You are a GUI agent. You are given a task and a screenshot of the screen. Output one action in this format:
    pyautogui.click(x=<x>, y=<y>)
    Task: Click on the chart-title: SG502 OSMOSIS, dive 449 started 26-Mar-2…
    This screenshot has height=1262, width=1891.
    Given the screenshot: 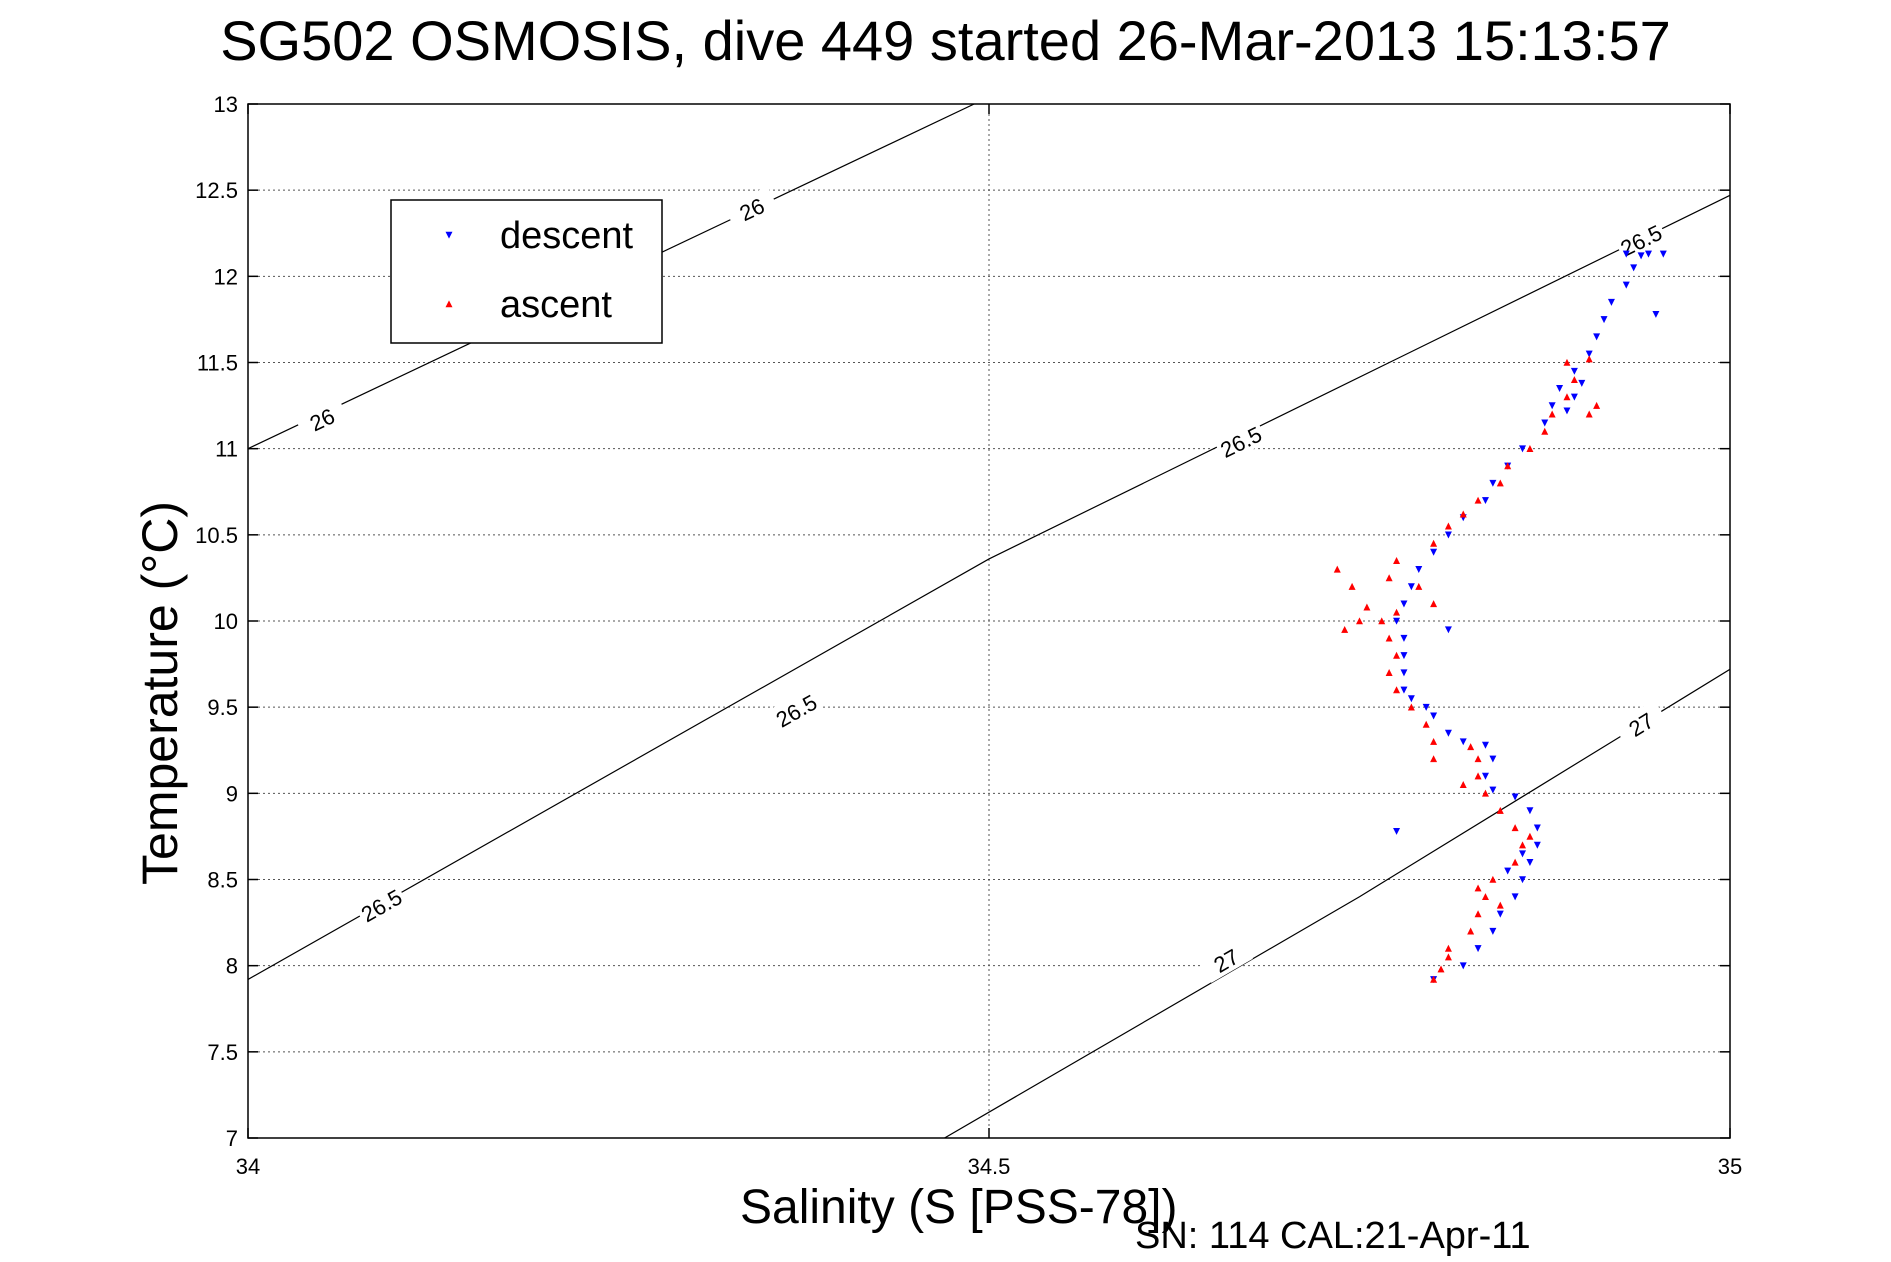 What is the action you would take?
    pyautogui.click(x=945, y=40)
    